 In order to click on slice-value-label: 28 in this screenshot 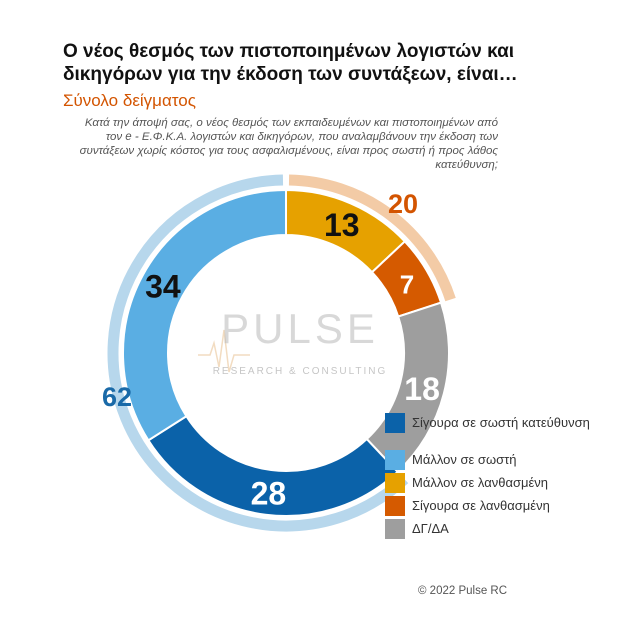, I will do `click(269, 493)`.